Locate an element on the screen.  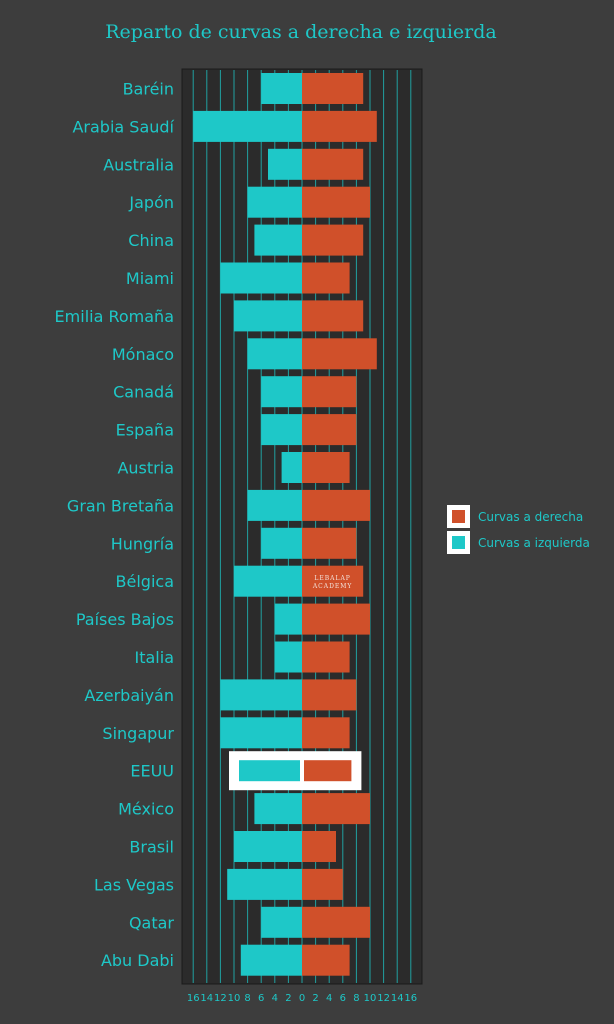
category-label: Italia is located at coordinates (155, 657).